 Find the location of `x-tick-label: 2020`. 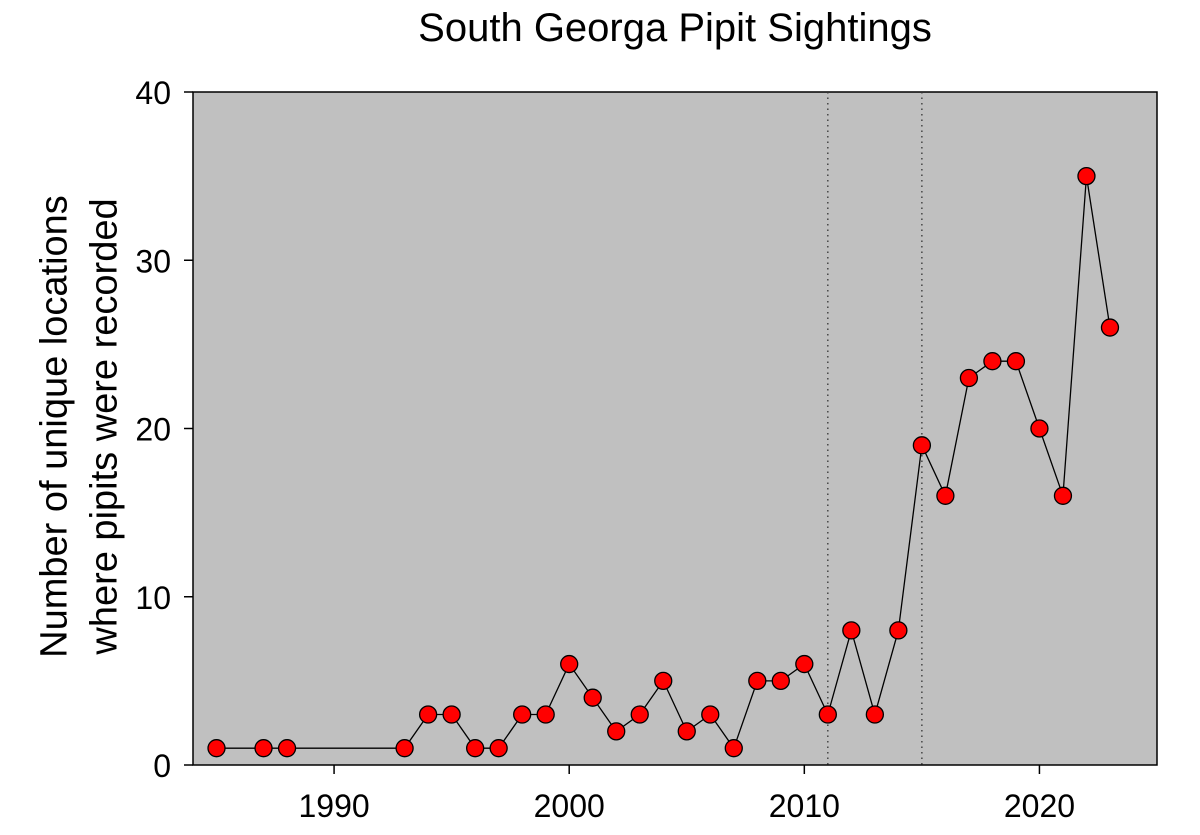

x-tick-label: 2020 is located at coordinates (1039, 806).